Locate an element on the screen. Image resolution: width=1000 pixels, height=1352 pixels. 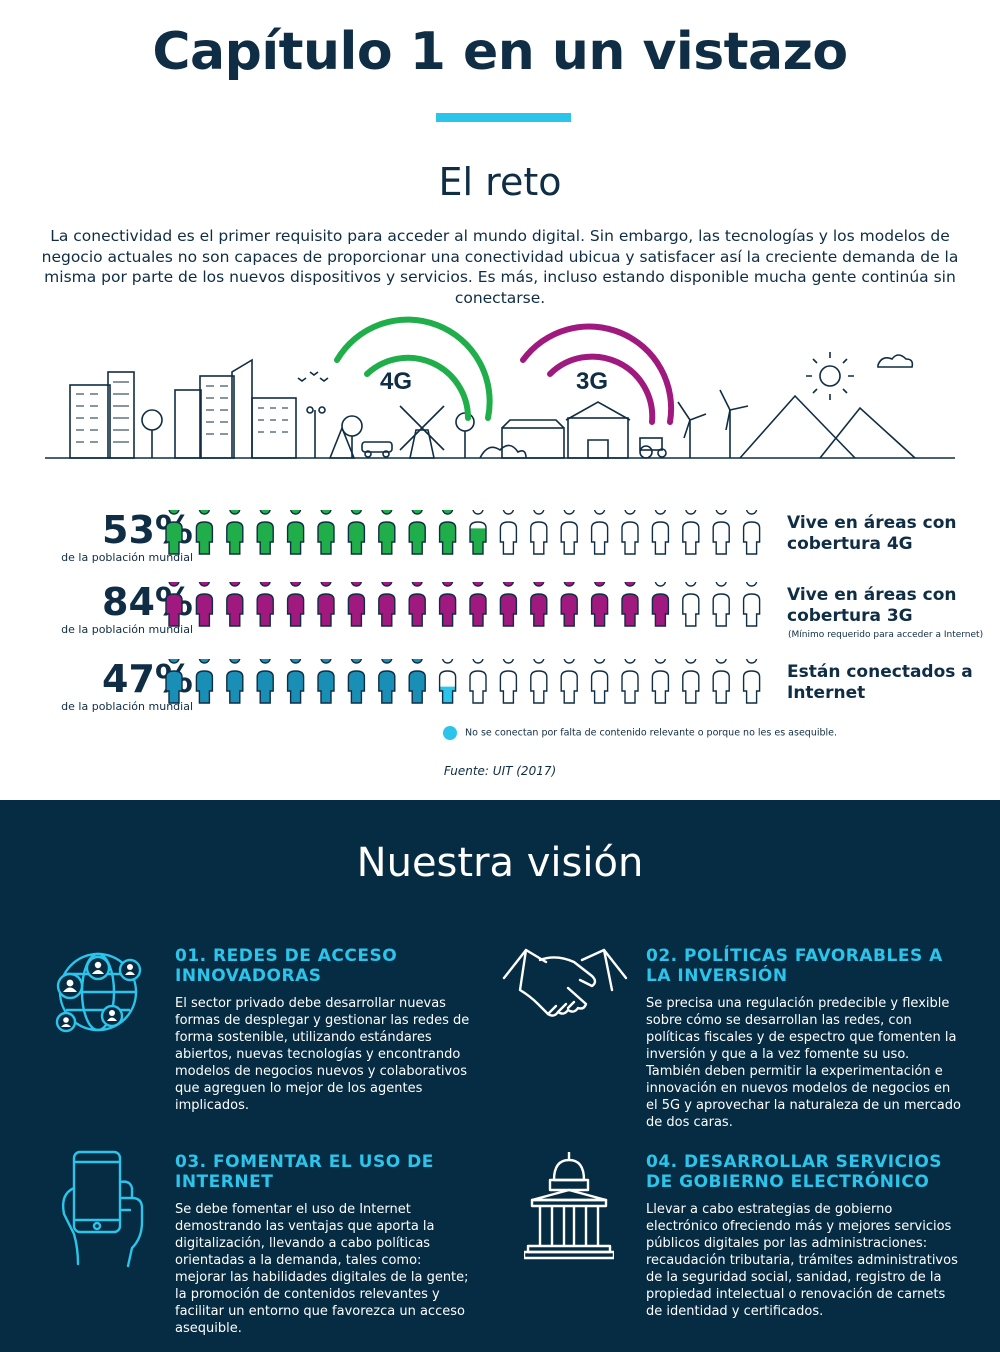
signal-4g-arc-inner is located at coordinates (418, 387).